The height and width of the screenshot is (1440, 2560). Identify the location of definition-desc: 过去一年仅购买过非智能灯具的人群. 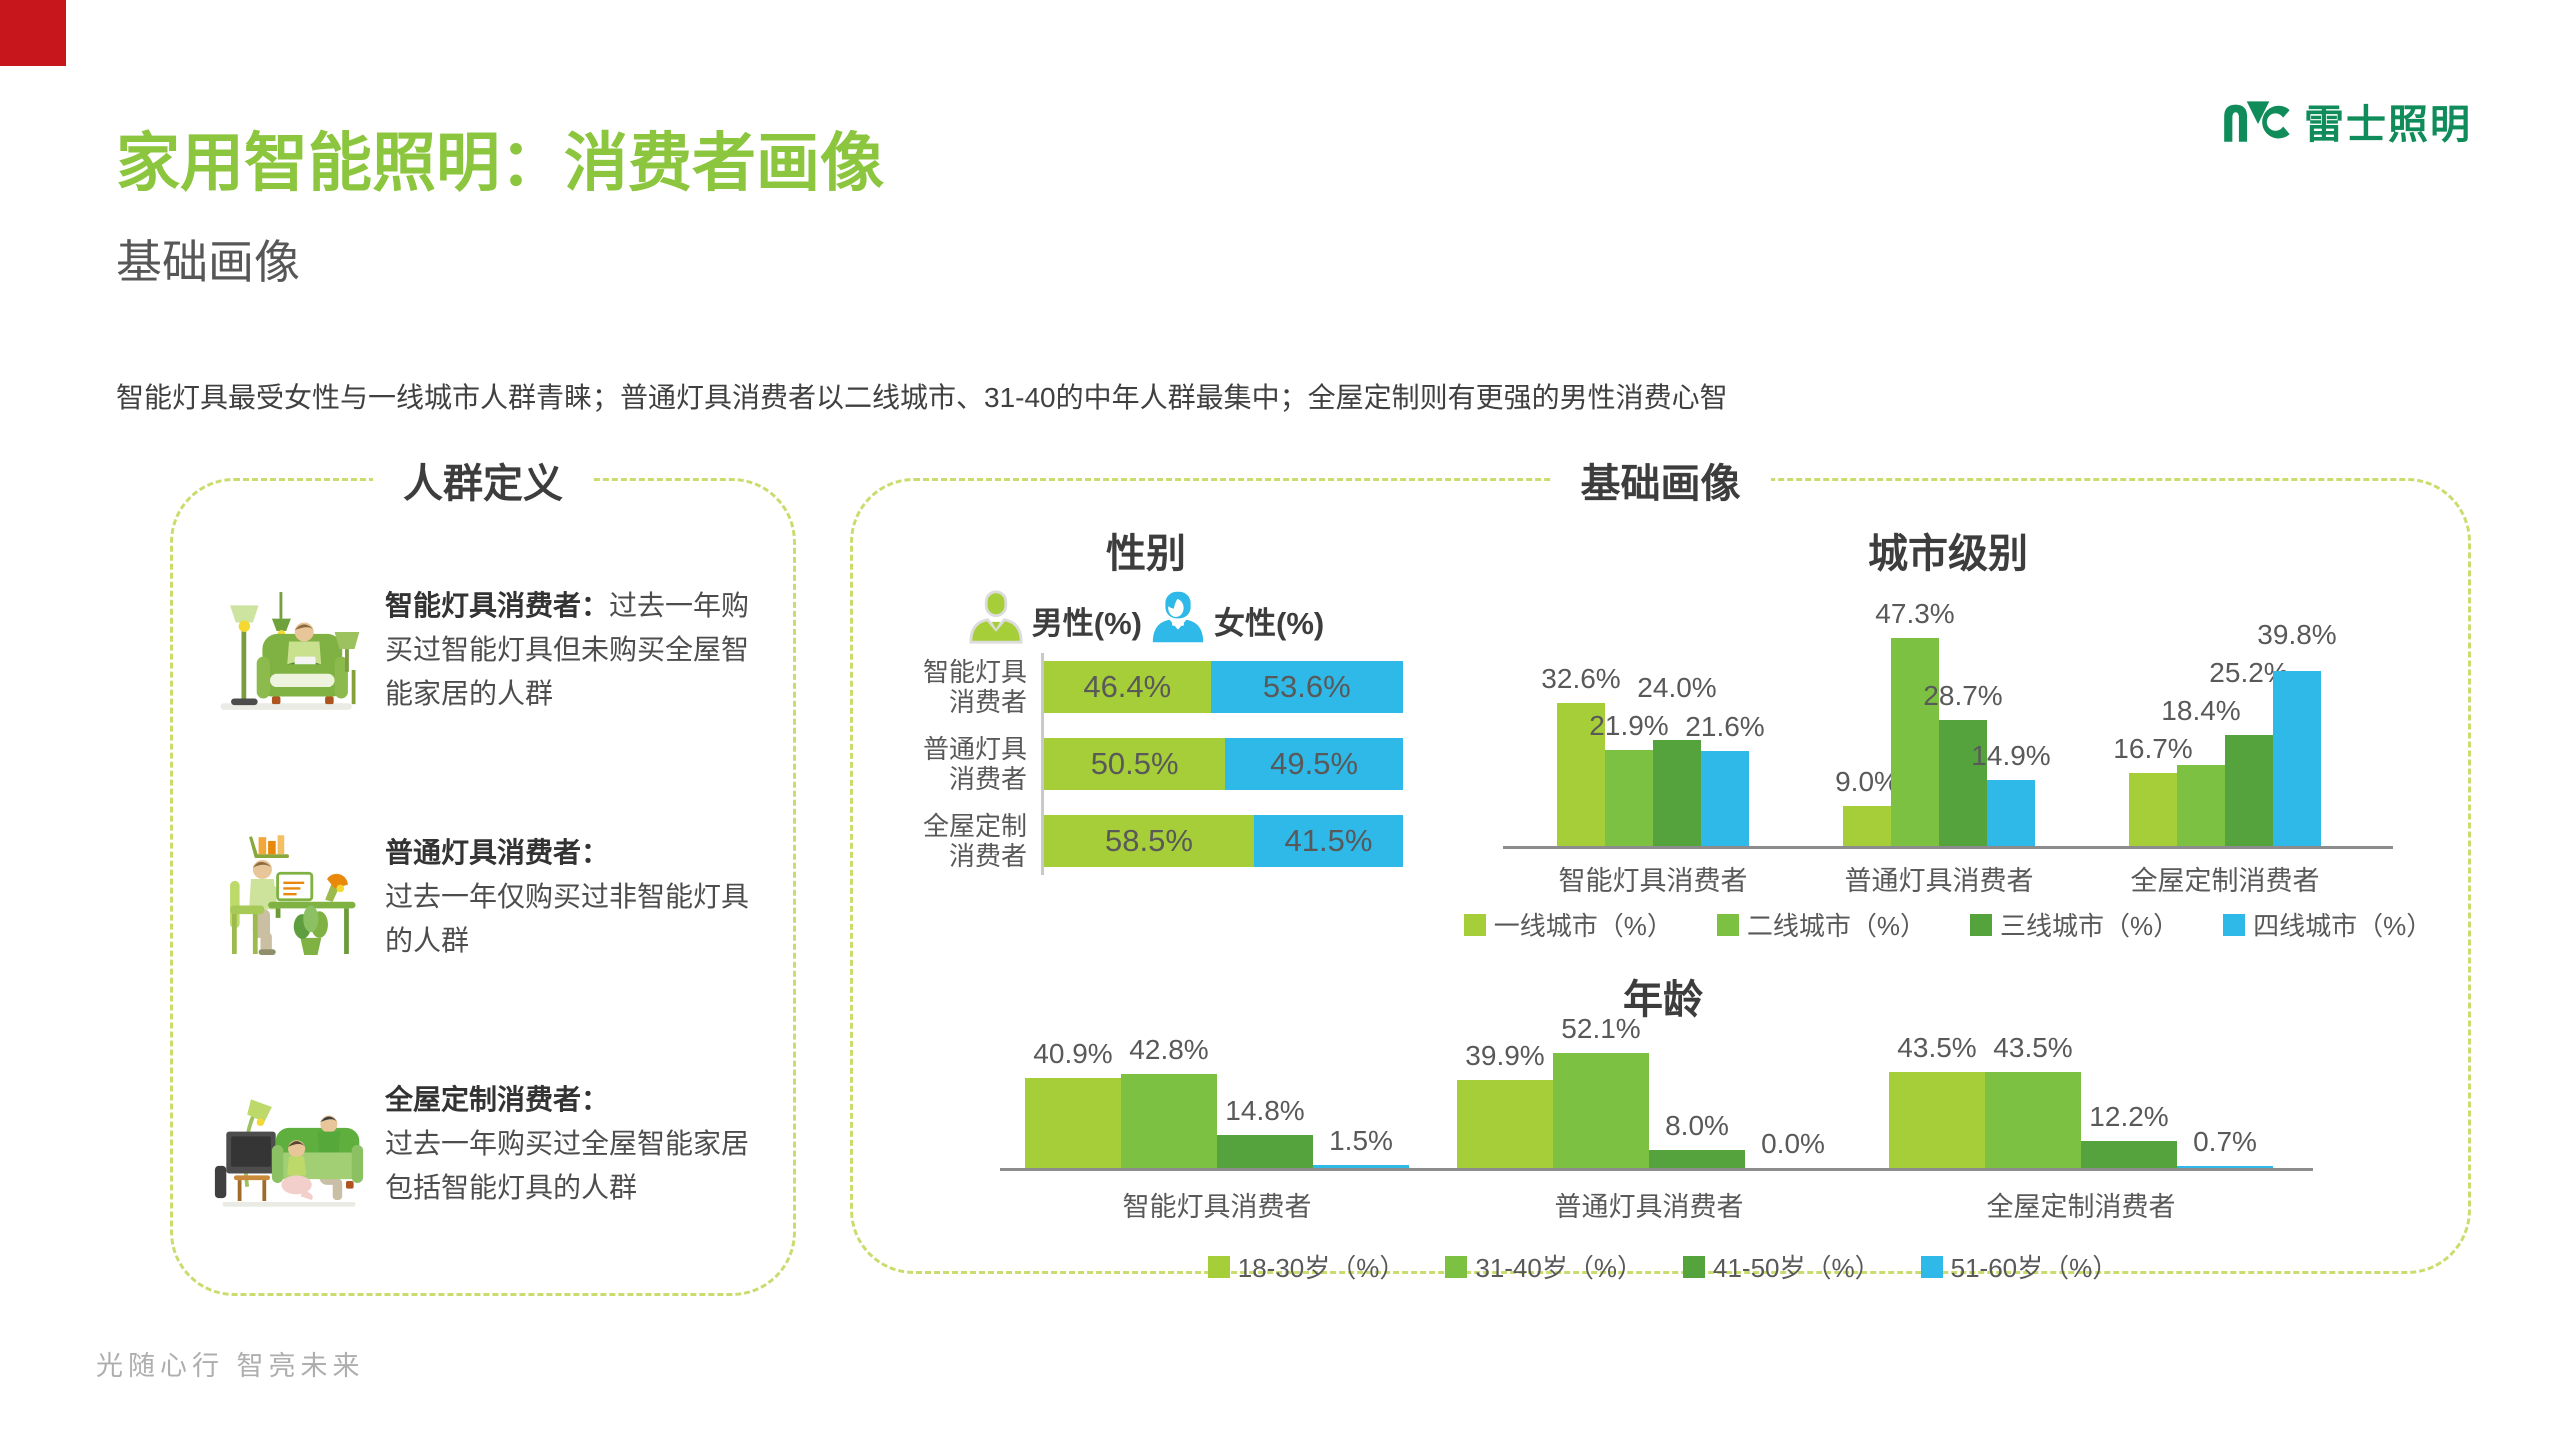
(567, 918).